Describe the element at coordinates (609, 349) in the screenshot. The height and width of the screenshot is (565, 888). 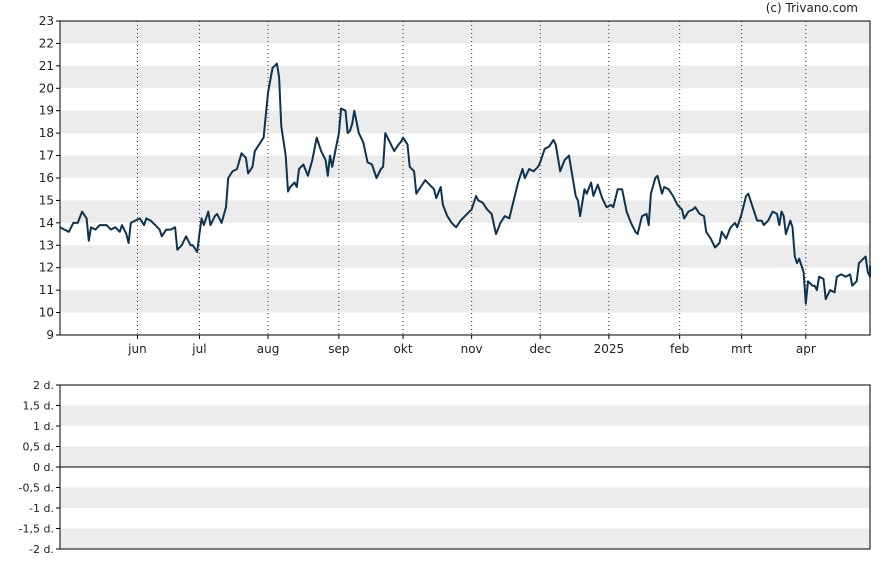
I see `x-tick-label: 2025` at that location.